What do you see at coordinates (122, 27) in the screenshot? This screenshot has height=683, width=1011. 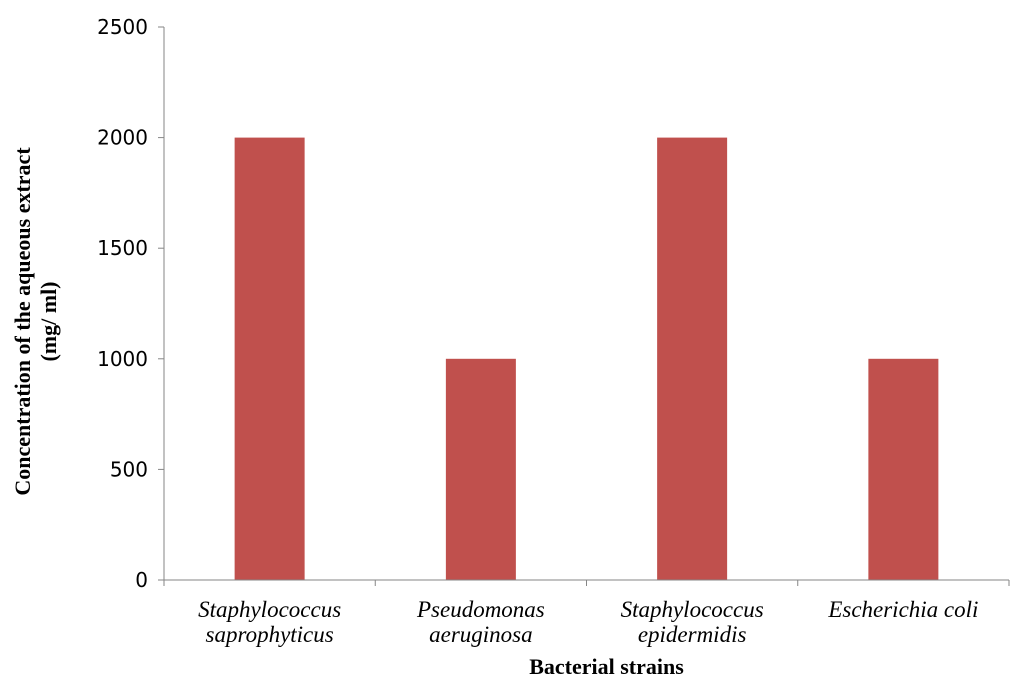 I see `y-tick-label: 2500` at bounding box center [122, 27].